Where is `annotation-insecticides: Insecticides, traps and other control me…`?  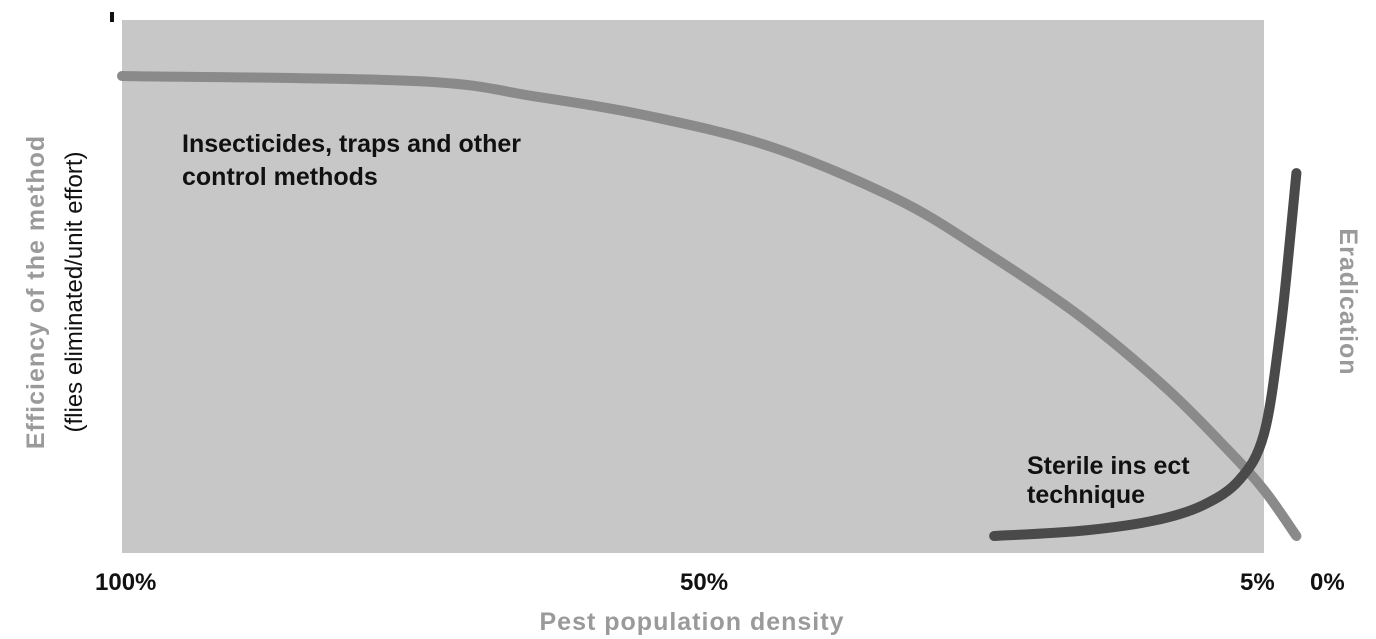 annotation-insecticides: Insecticides, traps and other control me… is located at coordinates (351, 160).